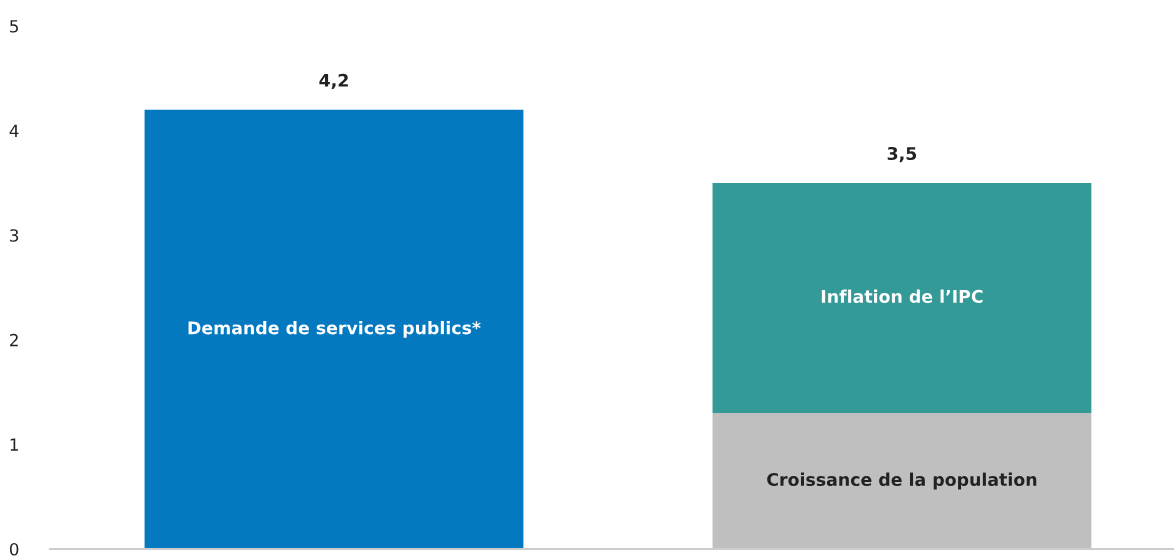  Describe the element at coordinates (14, 130) in the screenshot. I see `y-tick-label: 4` at that location.